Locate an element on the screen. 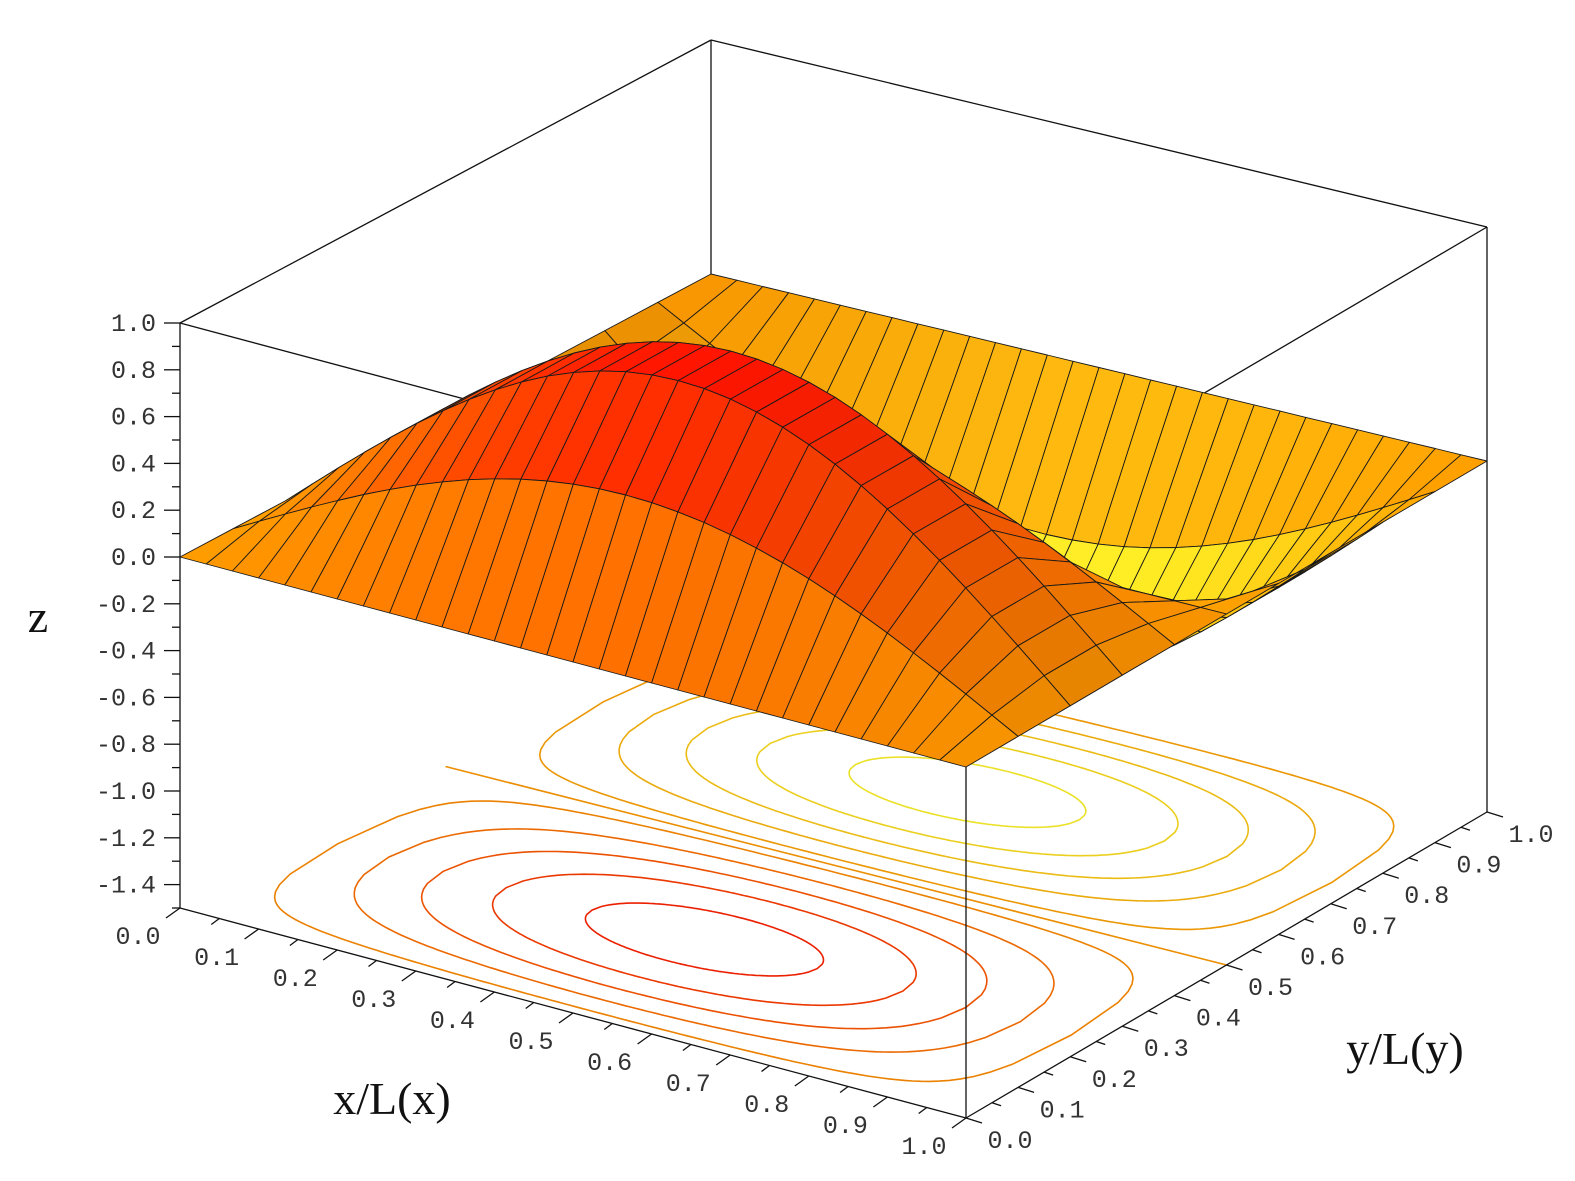  z-tick-label: 0.2 is located at coordinates (133, 511).